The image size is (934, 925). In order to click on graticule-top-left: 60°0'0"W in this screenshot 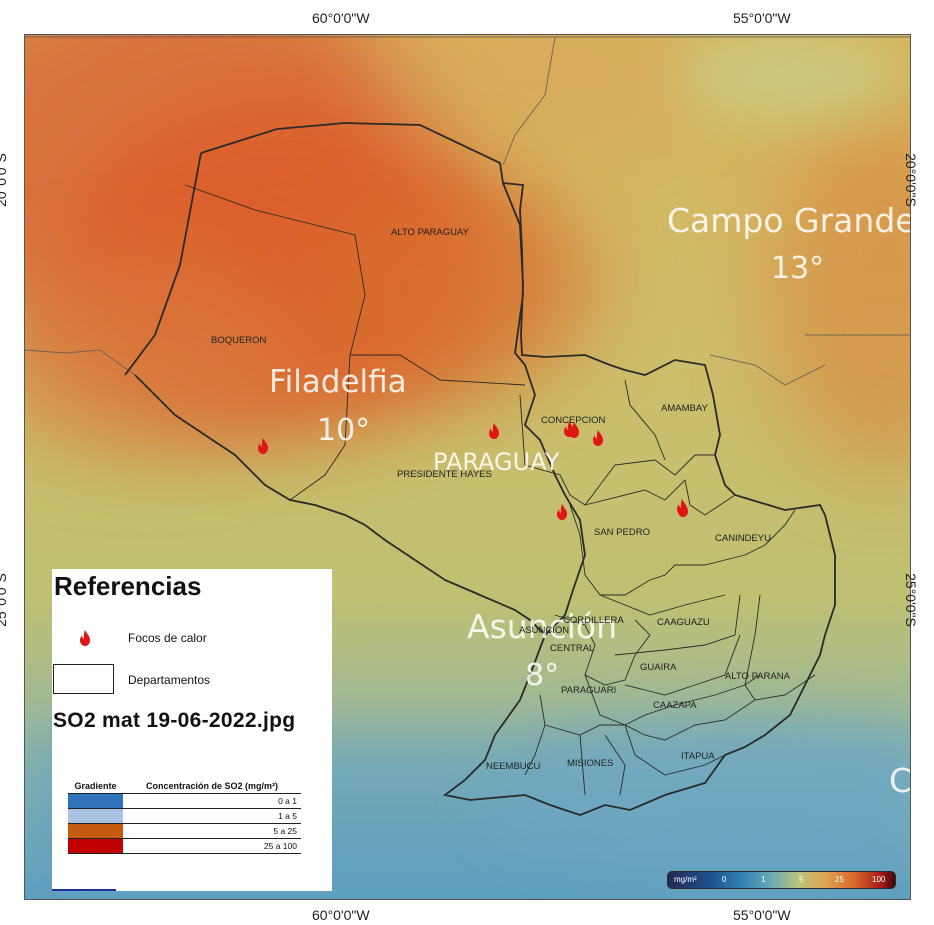, I will do `click(341, 18)`.